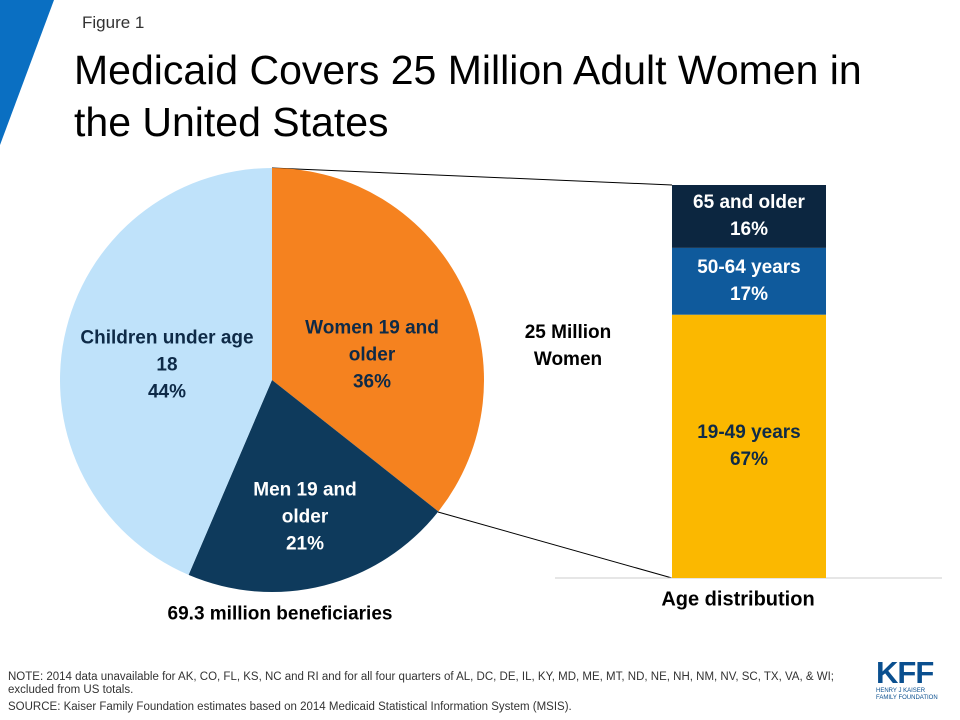 Image resolution: width=960 pixels, height=720 pixels. I want to click on category-label: 50-64 years, so click(749, 268).